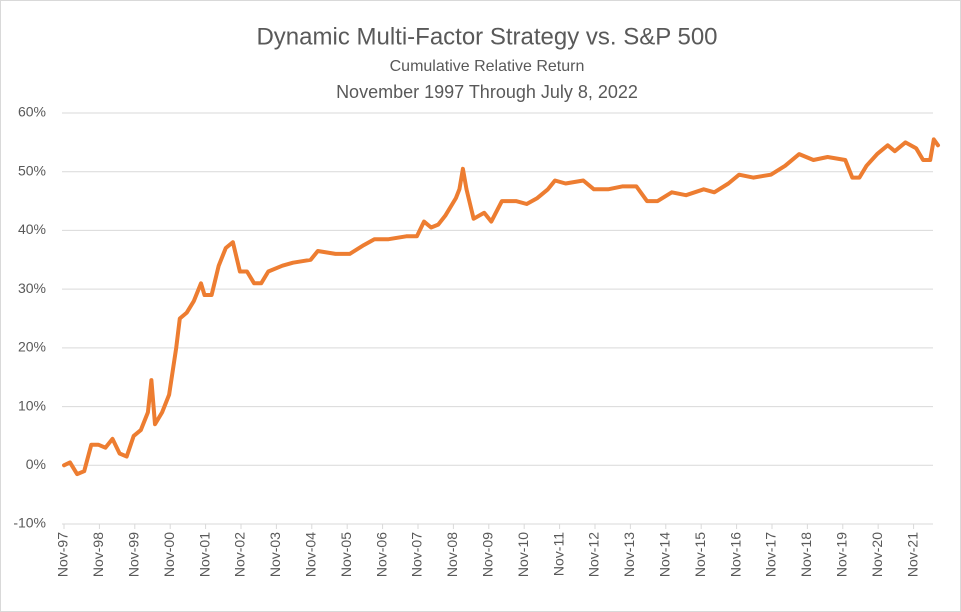 This screenshot has height=612, width=961. What do you see at coordinates (32, 405) in the screenshot?
I see `y-tick-label: 10%` at bounding box center [32, 405].